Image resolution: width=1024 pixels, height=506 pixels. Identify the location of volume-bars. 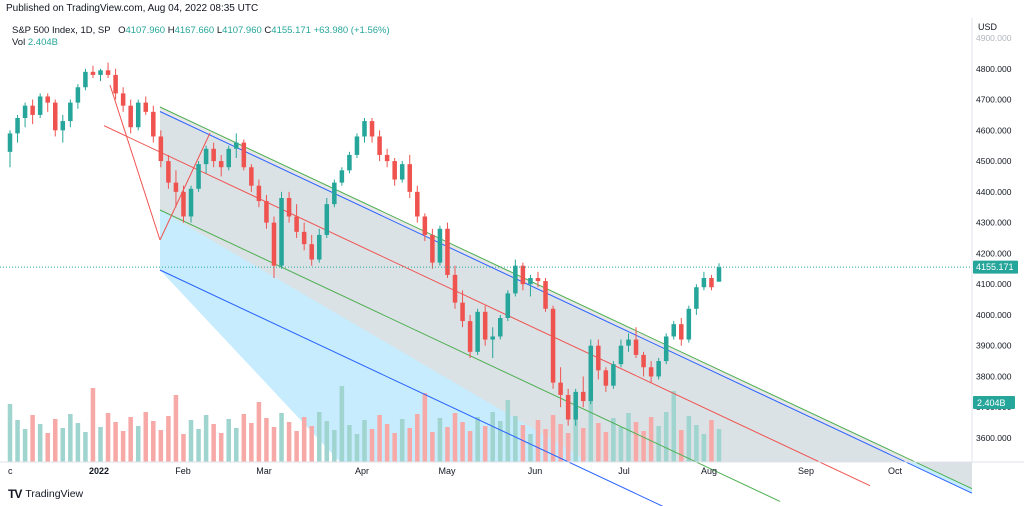
(364, 423).